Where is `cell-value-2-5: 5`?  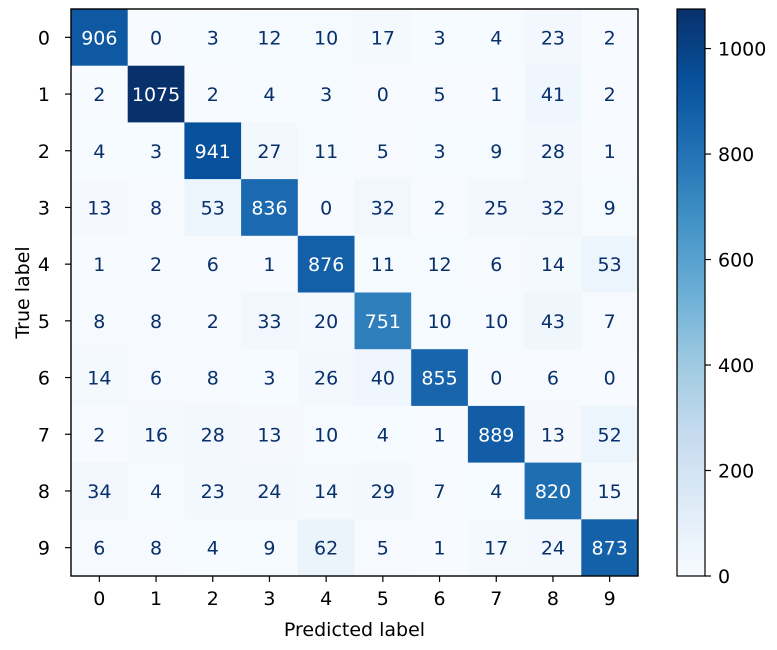 cell-value-2-5: 5 is located at coordinates (383, 152).